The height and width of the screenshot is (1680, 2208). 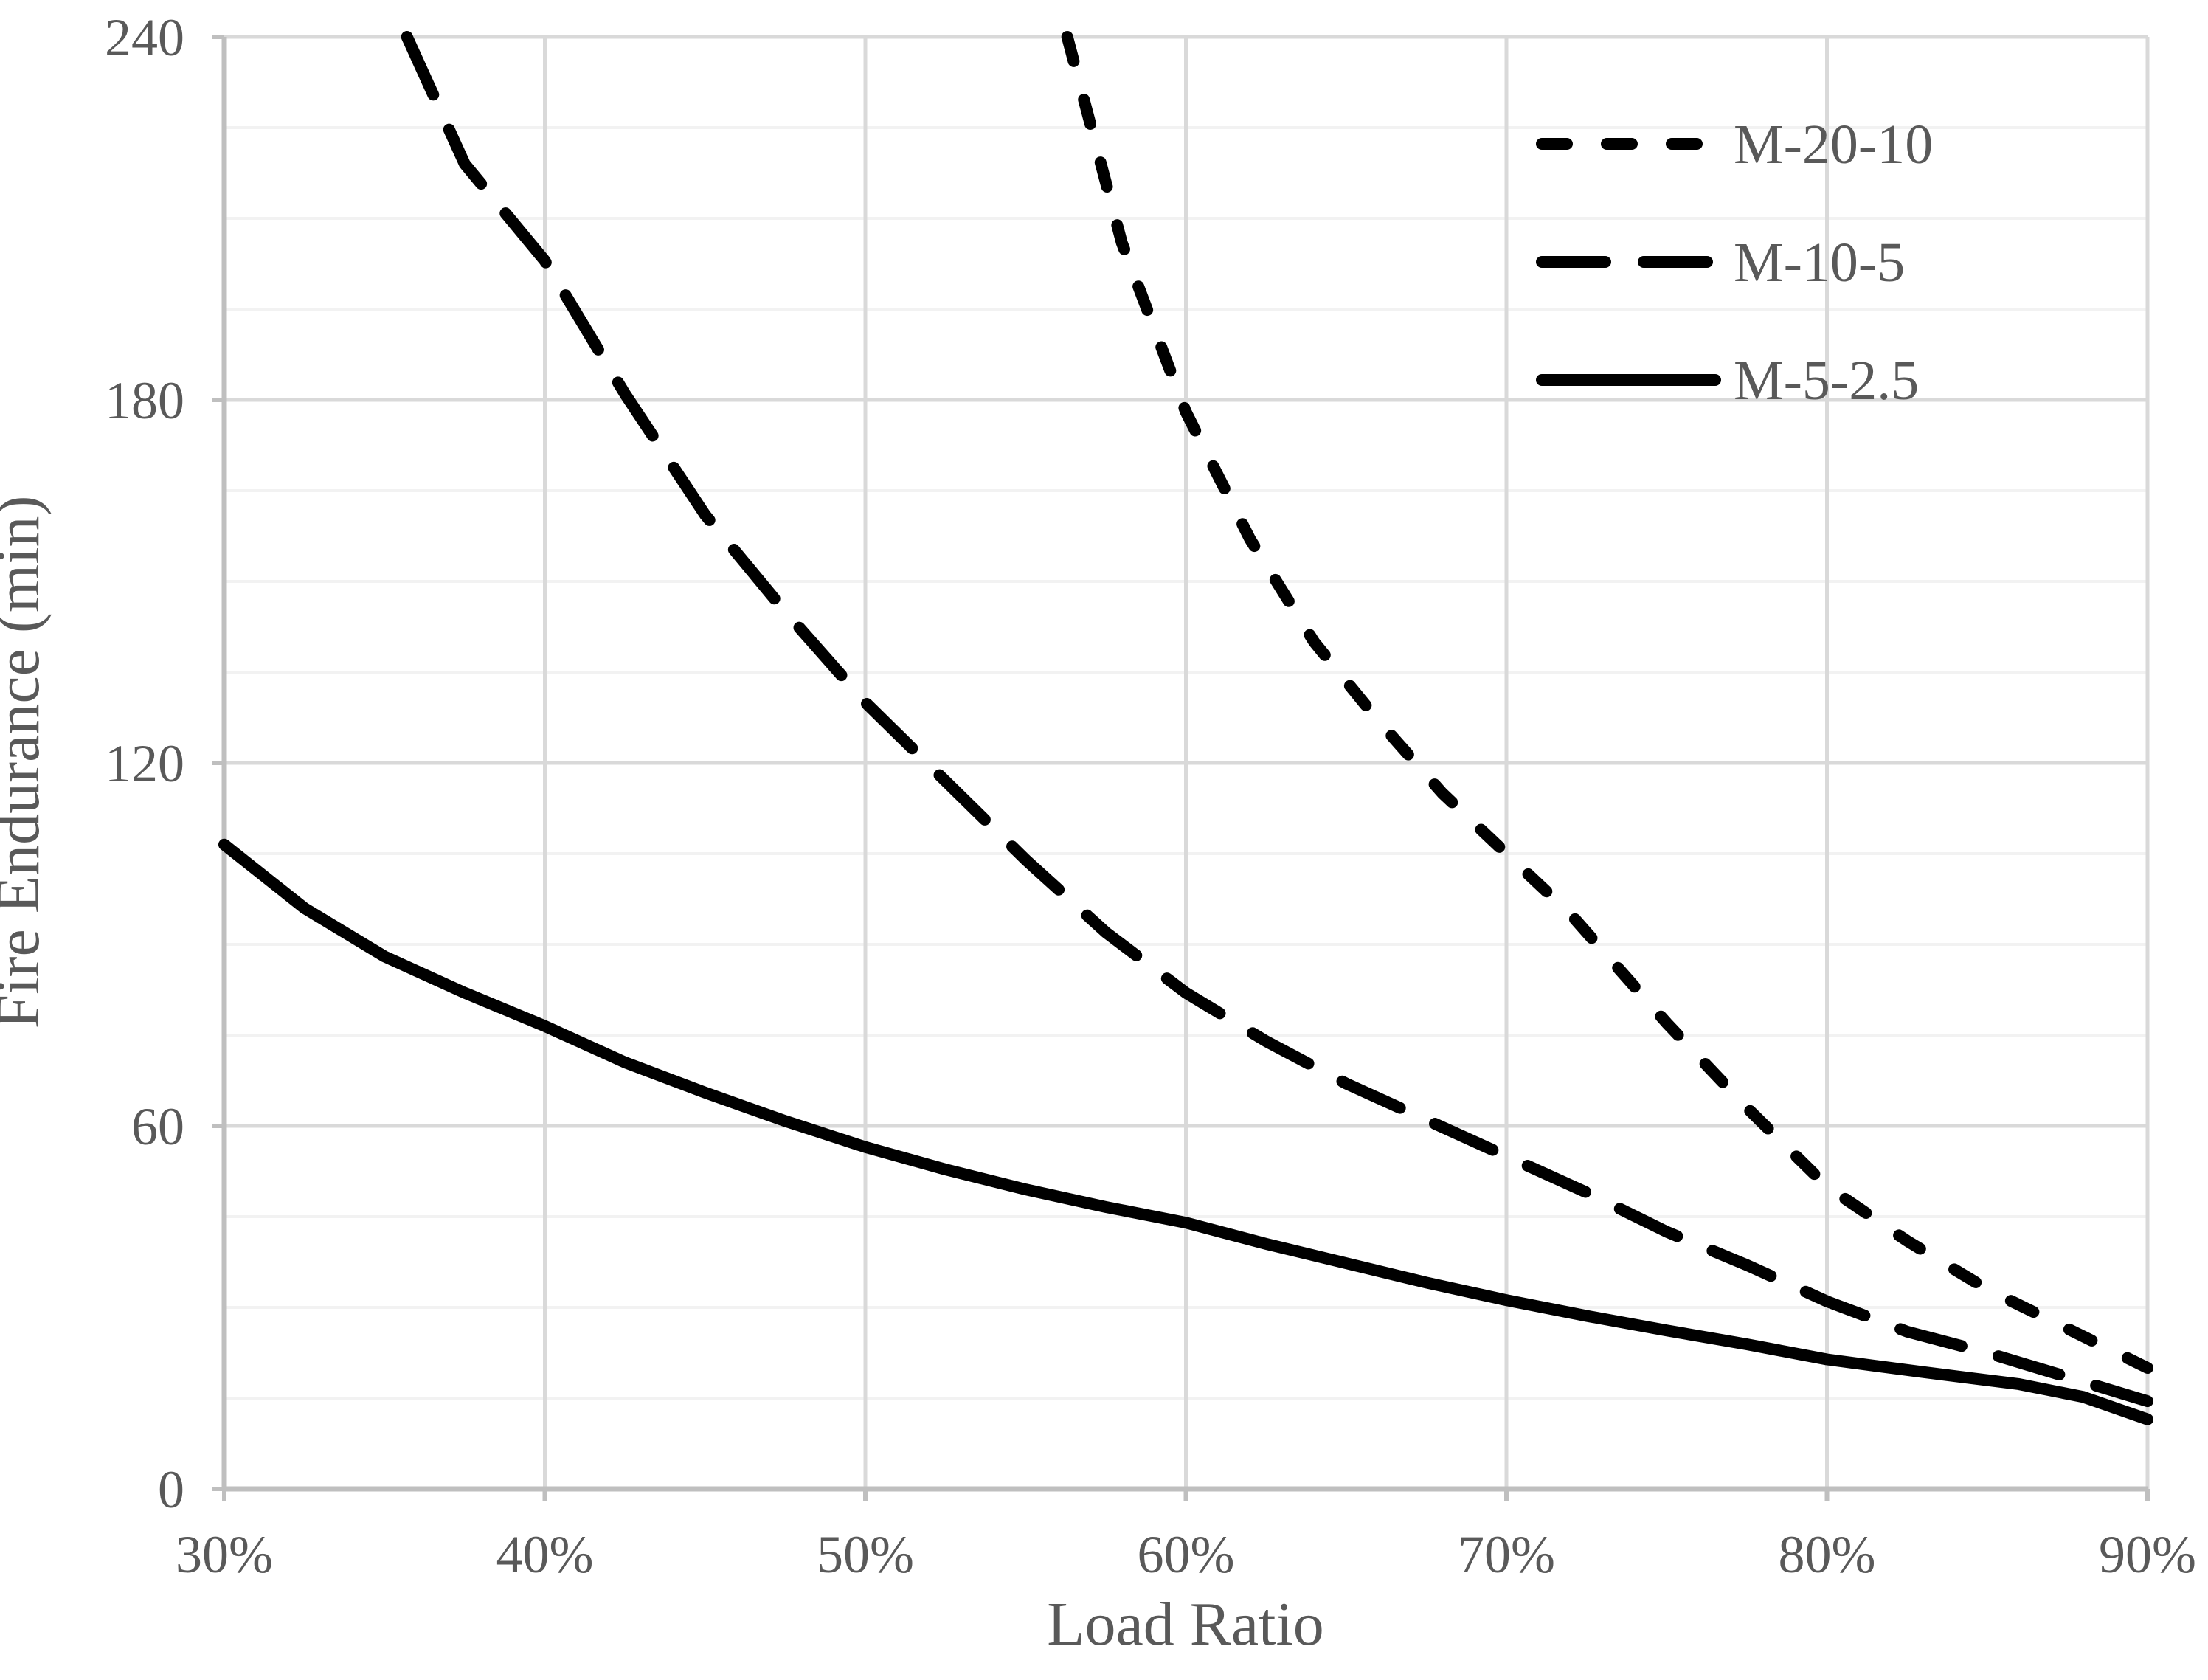 I want to click on x-tick-label: 90%, so click(x=2147, y=1554).